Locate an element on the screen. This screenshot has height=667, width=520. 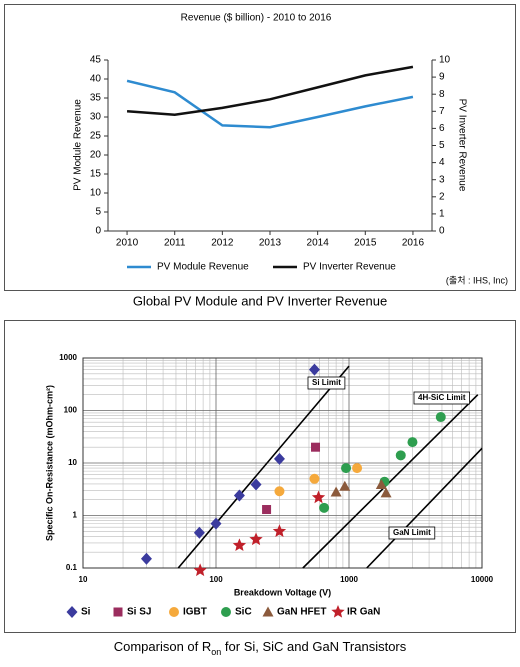
x-tick-label: 2016 is located at coordinates (413, 243).